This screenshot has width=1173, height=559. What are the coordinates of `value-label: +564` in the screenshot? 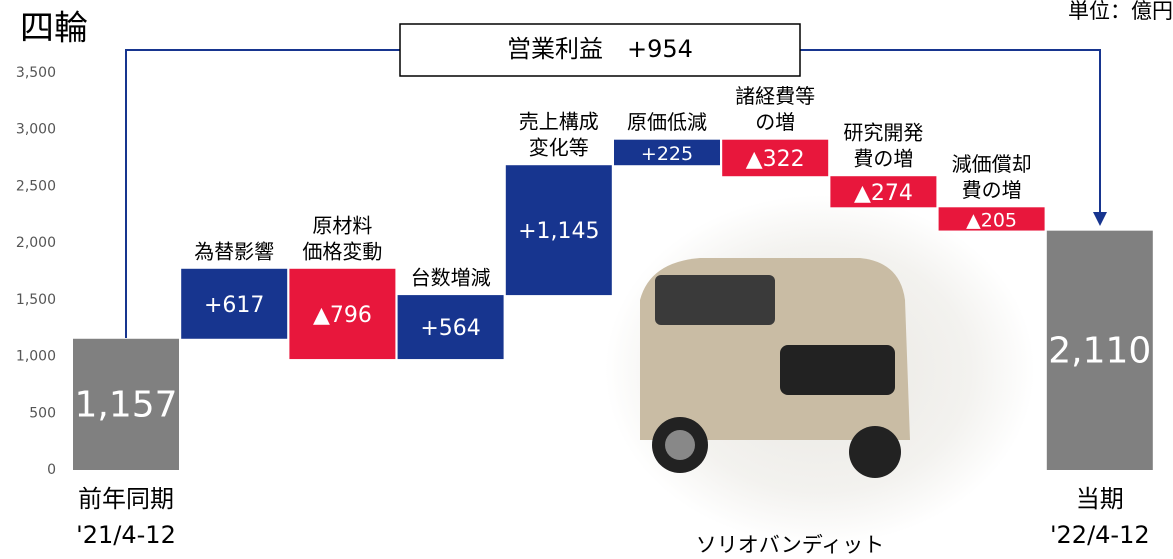 It's located at (450, 328).